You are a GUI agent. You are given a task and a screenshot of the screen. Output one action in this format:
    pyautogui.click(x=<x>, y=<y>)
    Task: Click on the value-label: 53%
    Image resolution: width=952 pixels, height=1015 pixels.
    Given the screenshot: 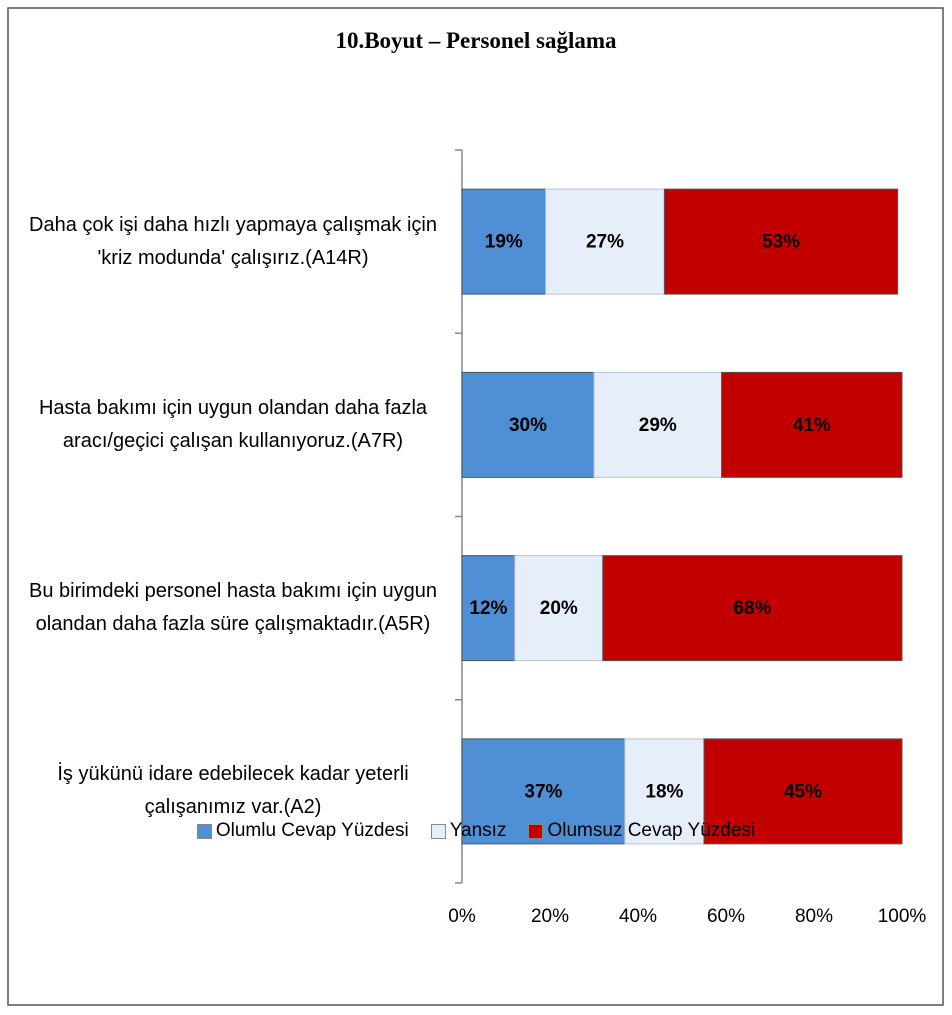 What is the action you would take?
    pyautogui.click(x=781, y=242)
    